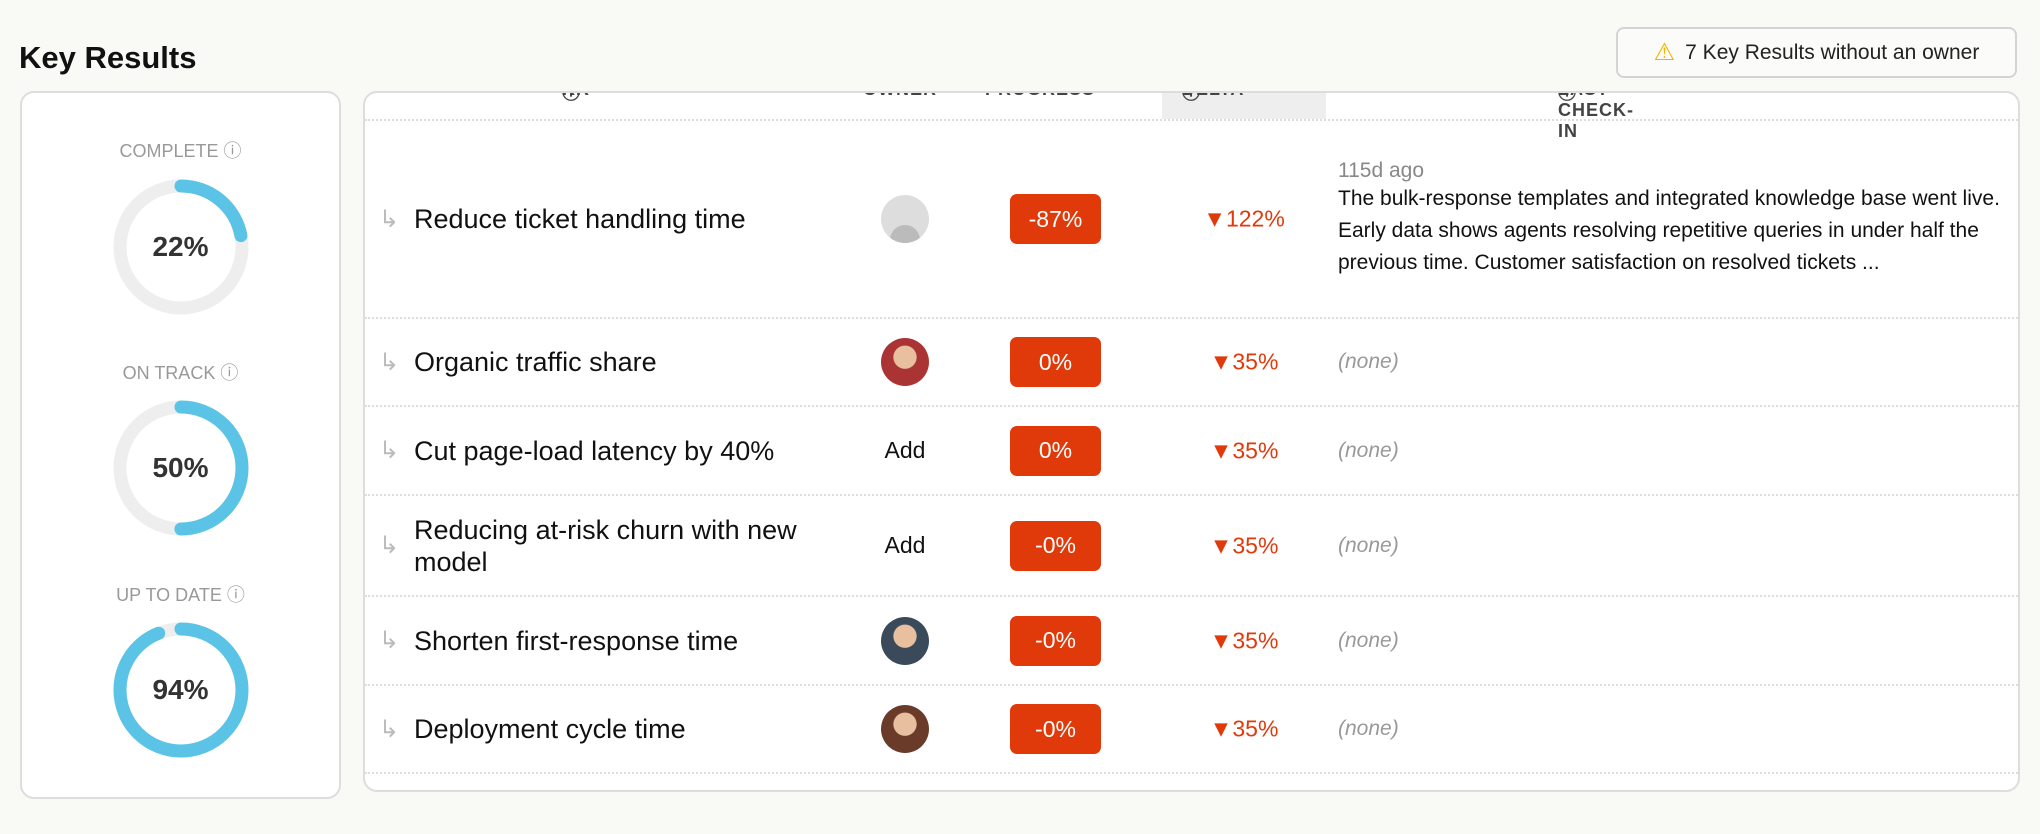 This screenshot has height=834, width=2040. I want to click on delta-column-highlight, so click(1244, 106).